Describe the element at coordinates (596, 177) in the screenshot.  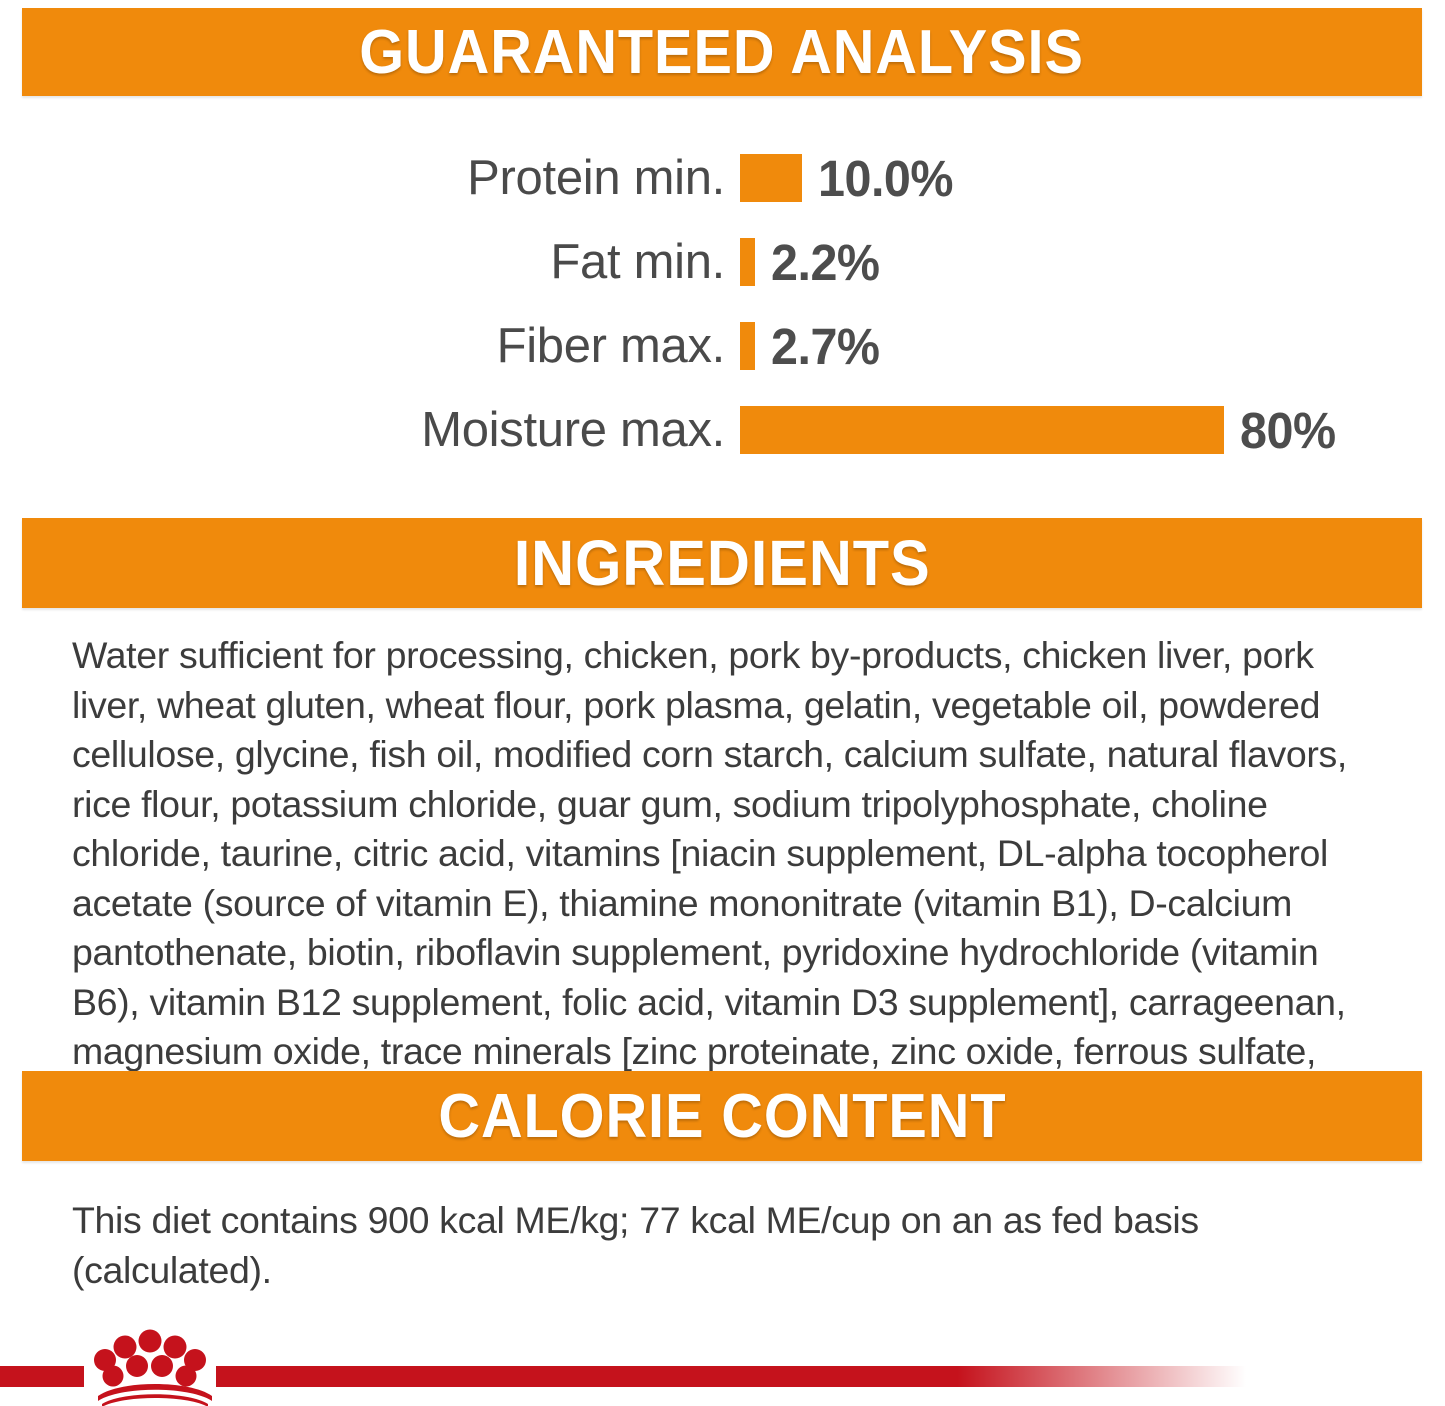
I see `analysis-label-protein: Protein min.` at that location.